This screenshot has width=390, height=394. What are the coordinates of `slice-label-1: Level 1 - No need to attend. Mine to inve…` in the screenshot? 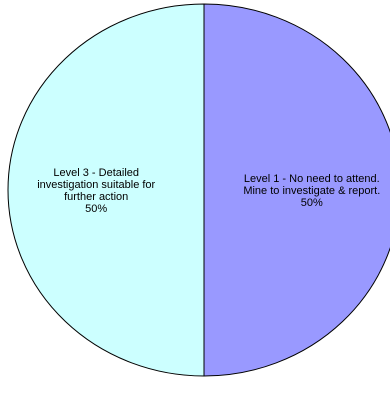 It's located at (311, 191).